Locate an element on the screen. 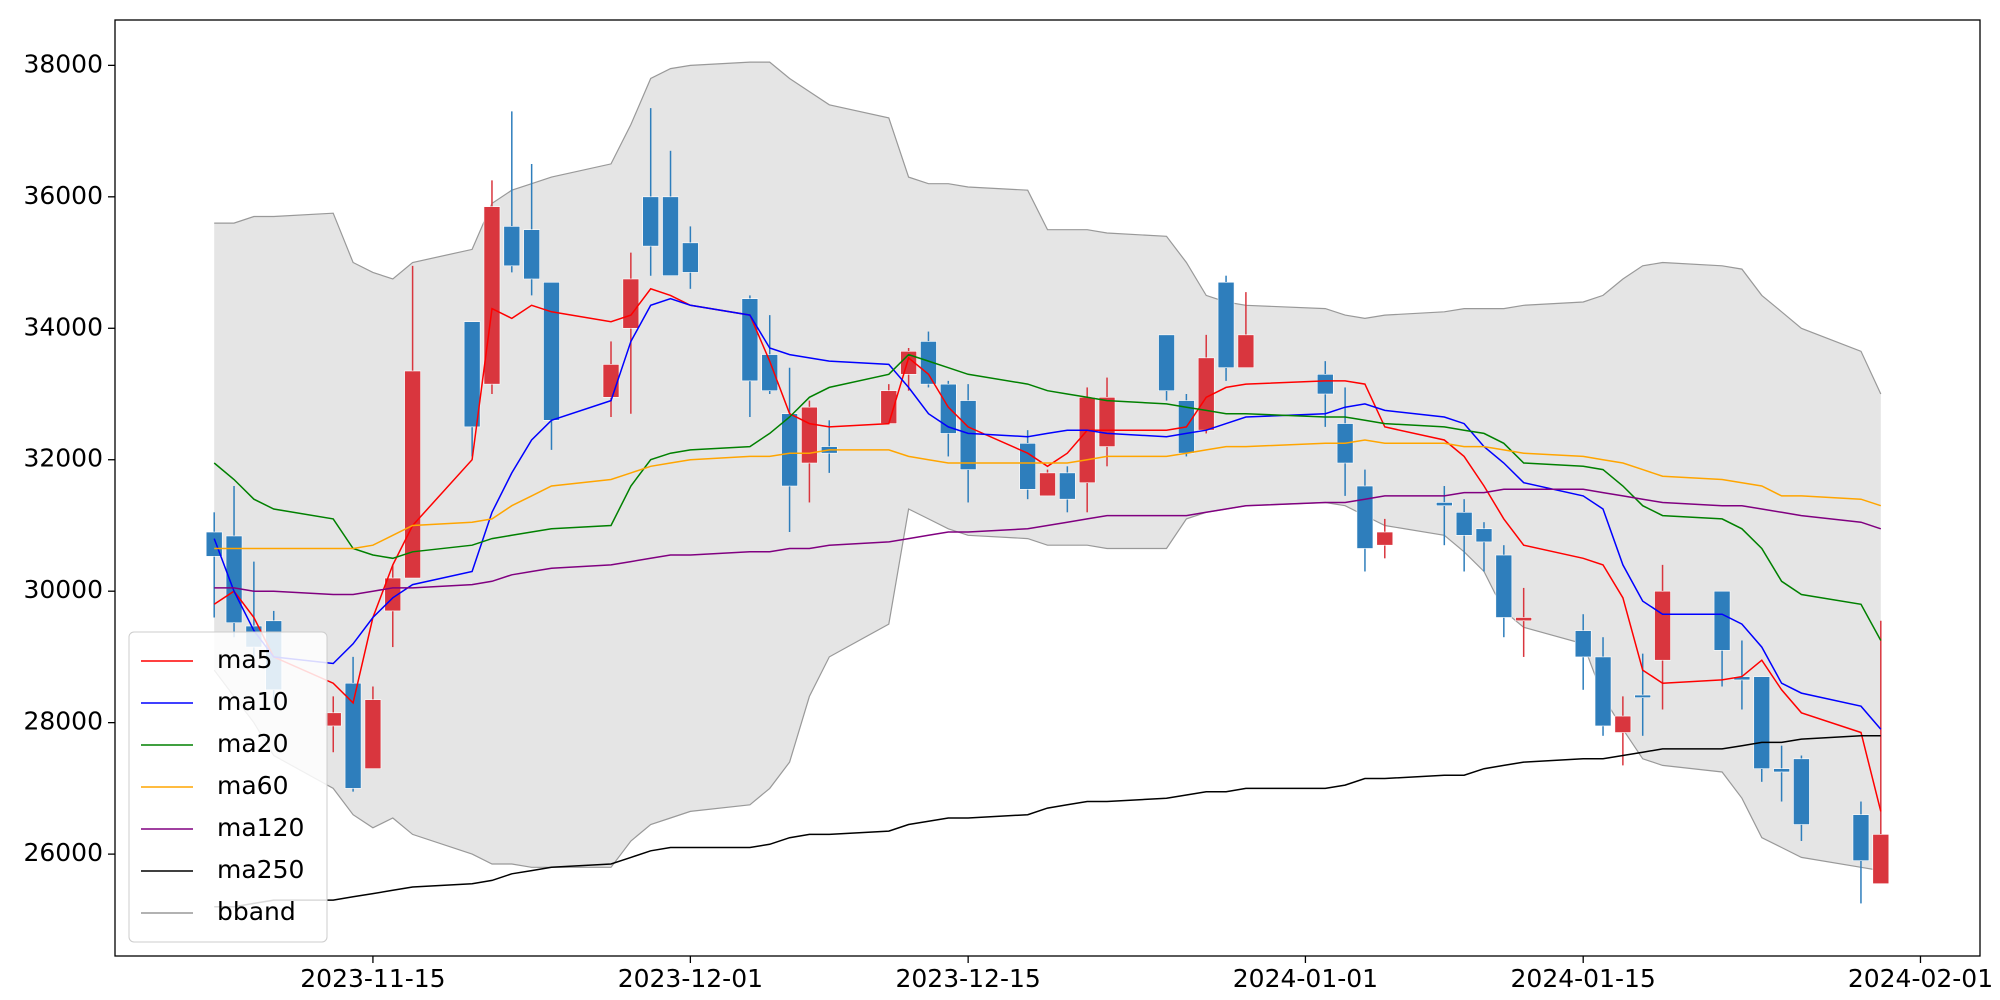  legend: ma5 ma10 ma20 ma60 ma120 ma250 bband is located at coordinates (228, 787).